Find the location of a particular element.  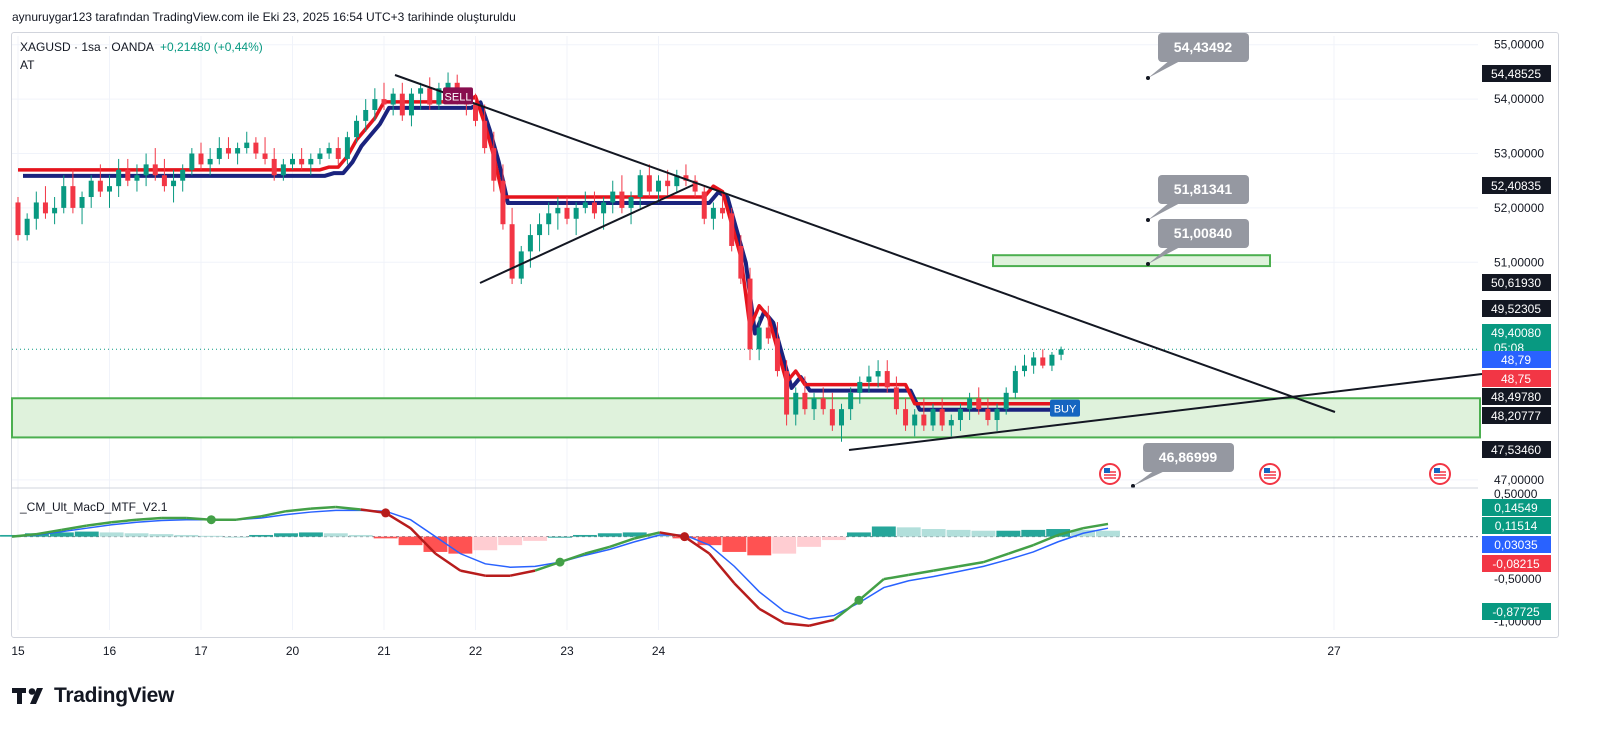

price-callout-label: 46,86999 is located at coordinates (1188, 457).